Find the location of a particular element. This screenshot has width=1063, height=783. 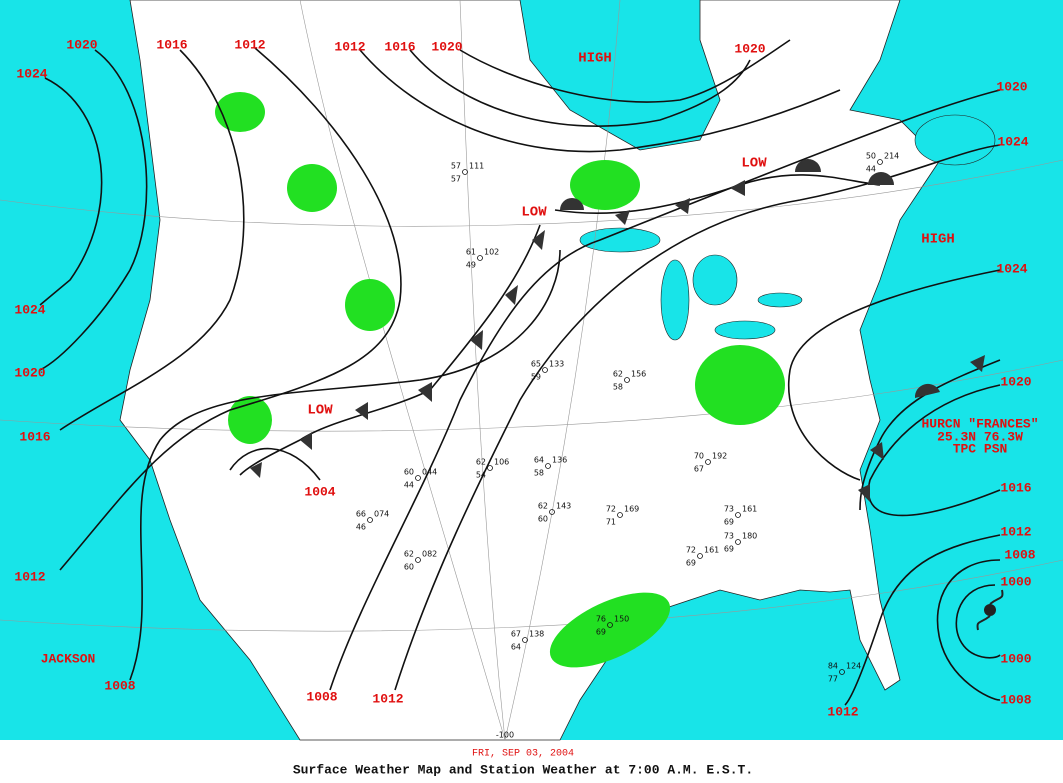

station-dew: 64 is located at coordinates (516, 647).